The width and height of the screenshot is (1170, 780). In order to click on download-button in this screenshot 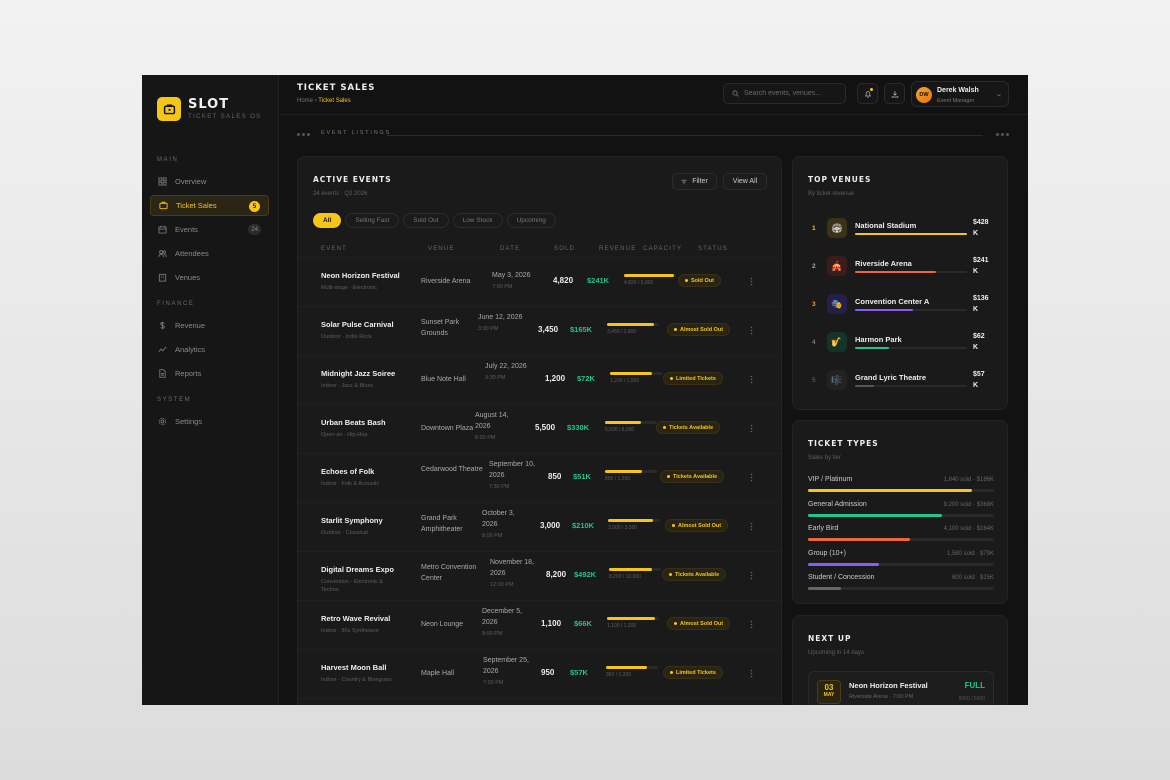, I will do `click(894, 93)`.